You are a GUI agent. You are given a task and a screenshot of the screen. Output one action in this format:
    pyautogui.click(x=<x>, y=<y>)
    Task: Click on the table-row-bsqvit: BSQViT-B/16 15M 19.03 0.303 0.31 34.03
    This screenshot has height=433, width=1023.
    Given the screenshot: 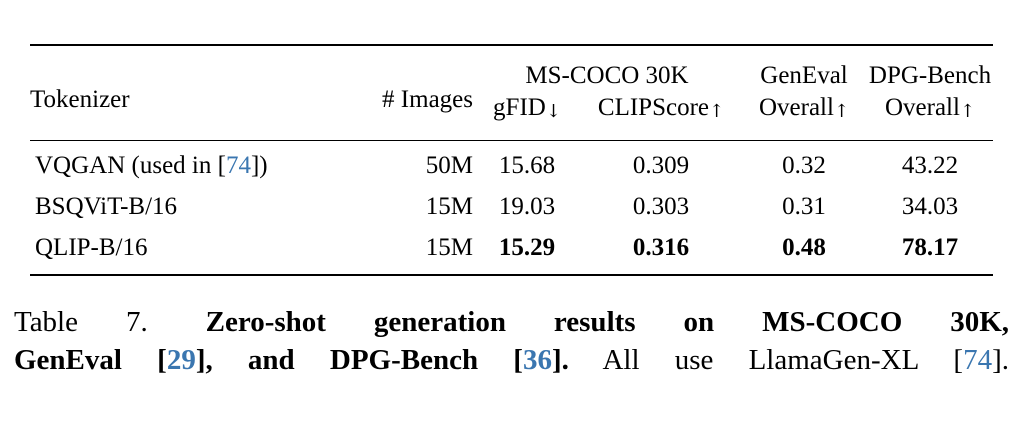 What is the action you would take?
    pyautogui.click(x=511, y=206)
    